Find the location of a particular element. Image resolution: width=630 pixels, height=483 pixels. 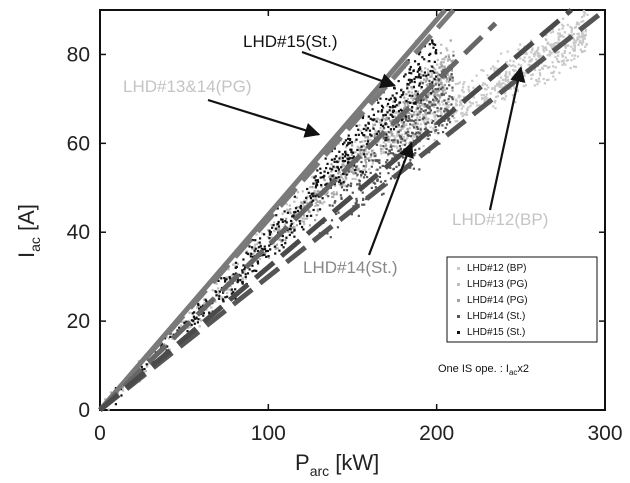

legend-marker is located at coordinates (458, 284).